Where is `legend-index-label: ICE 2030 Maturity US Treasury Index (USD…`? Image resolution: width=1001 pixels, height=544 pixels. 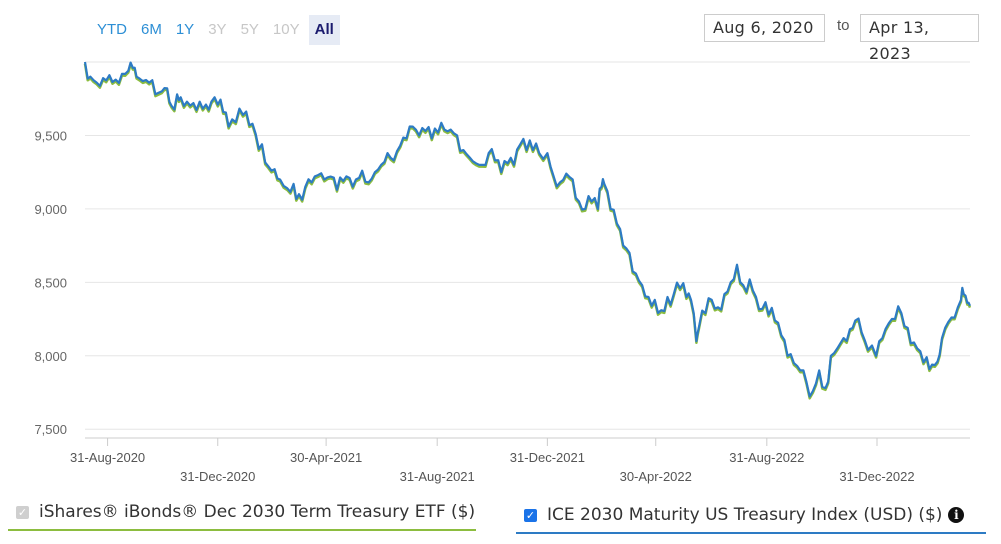 legend-index-label: ICE 2030 Maturity US Treasury Index (USD… is located at coordinates (745, 515).